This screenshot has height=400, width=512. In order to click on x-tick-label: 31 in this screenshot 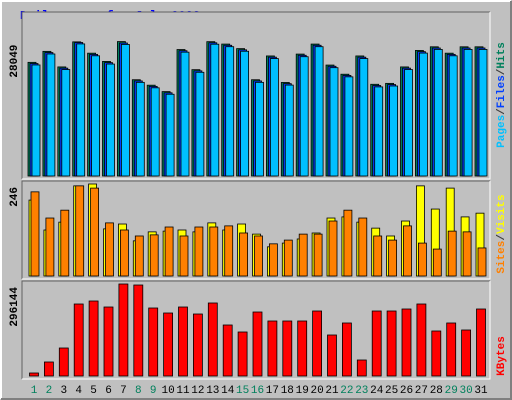, I will do `click(481, 391)`.